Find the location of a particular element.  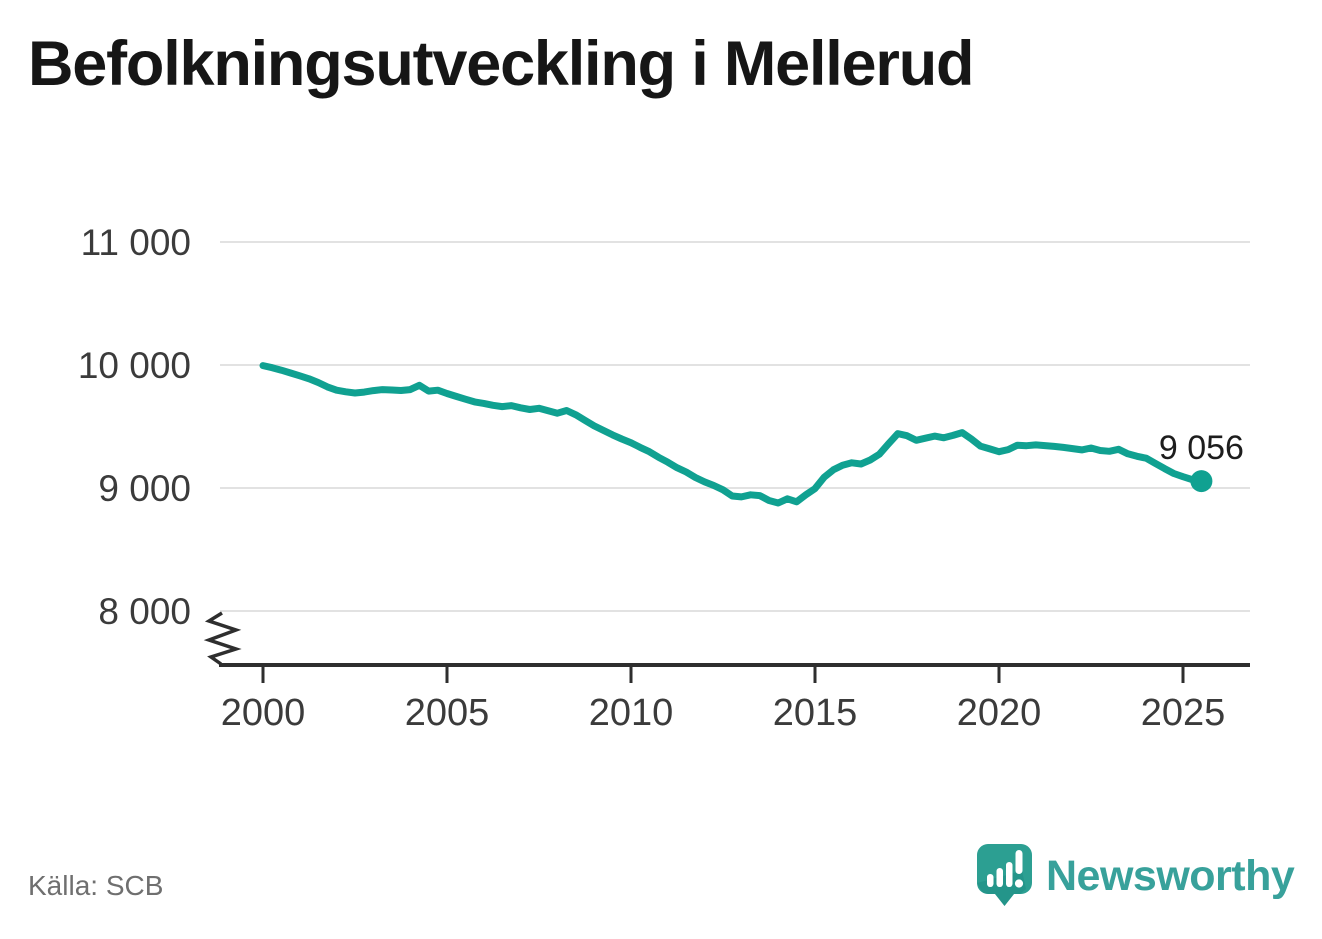

y-axis-tick-label: 10 000 is located at coordinates (134, 365).